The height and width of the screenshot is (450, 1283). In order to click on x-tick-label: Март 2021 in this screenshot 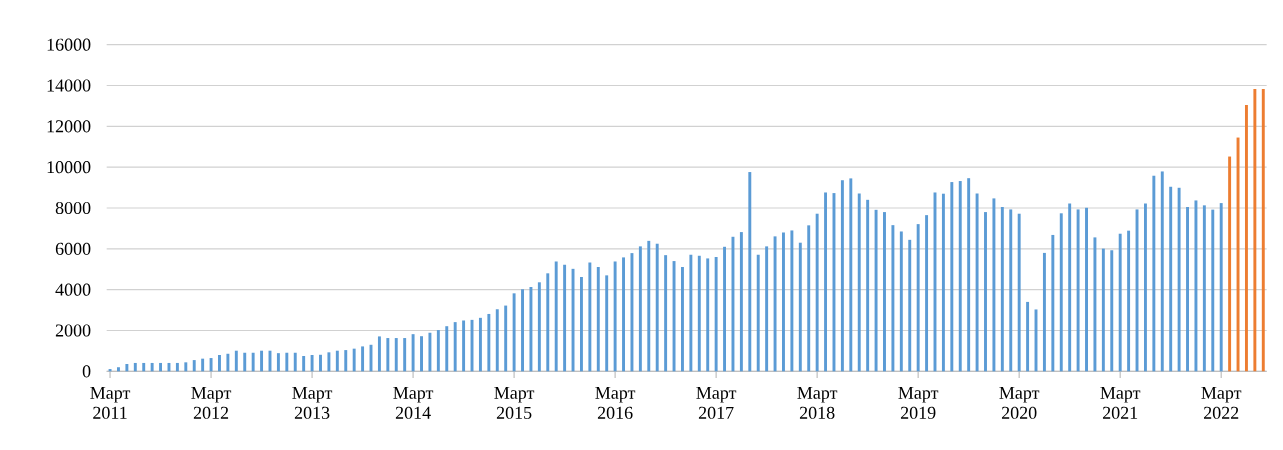, I will do `click(1120, 402)`.